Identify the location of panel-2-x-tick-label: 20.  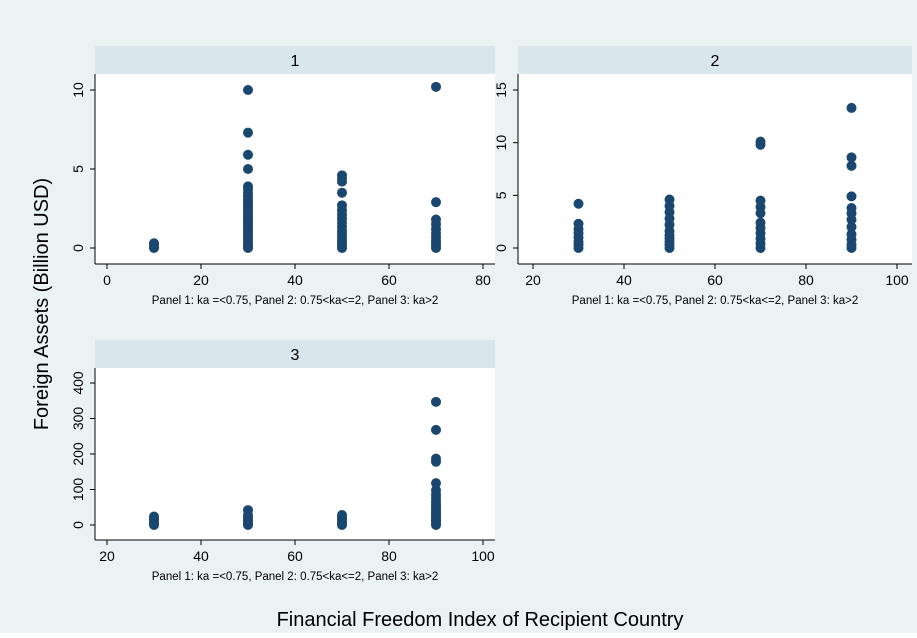
(533, 280).